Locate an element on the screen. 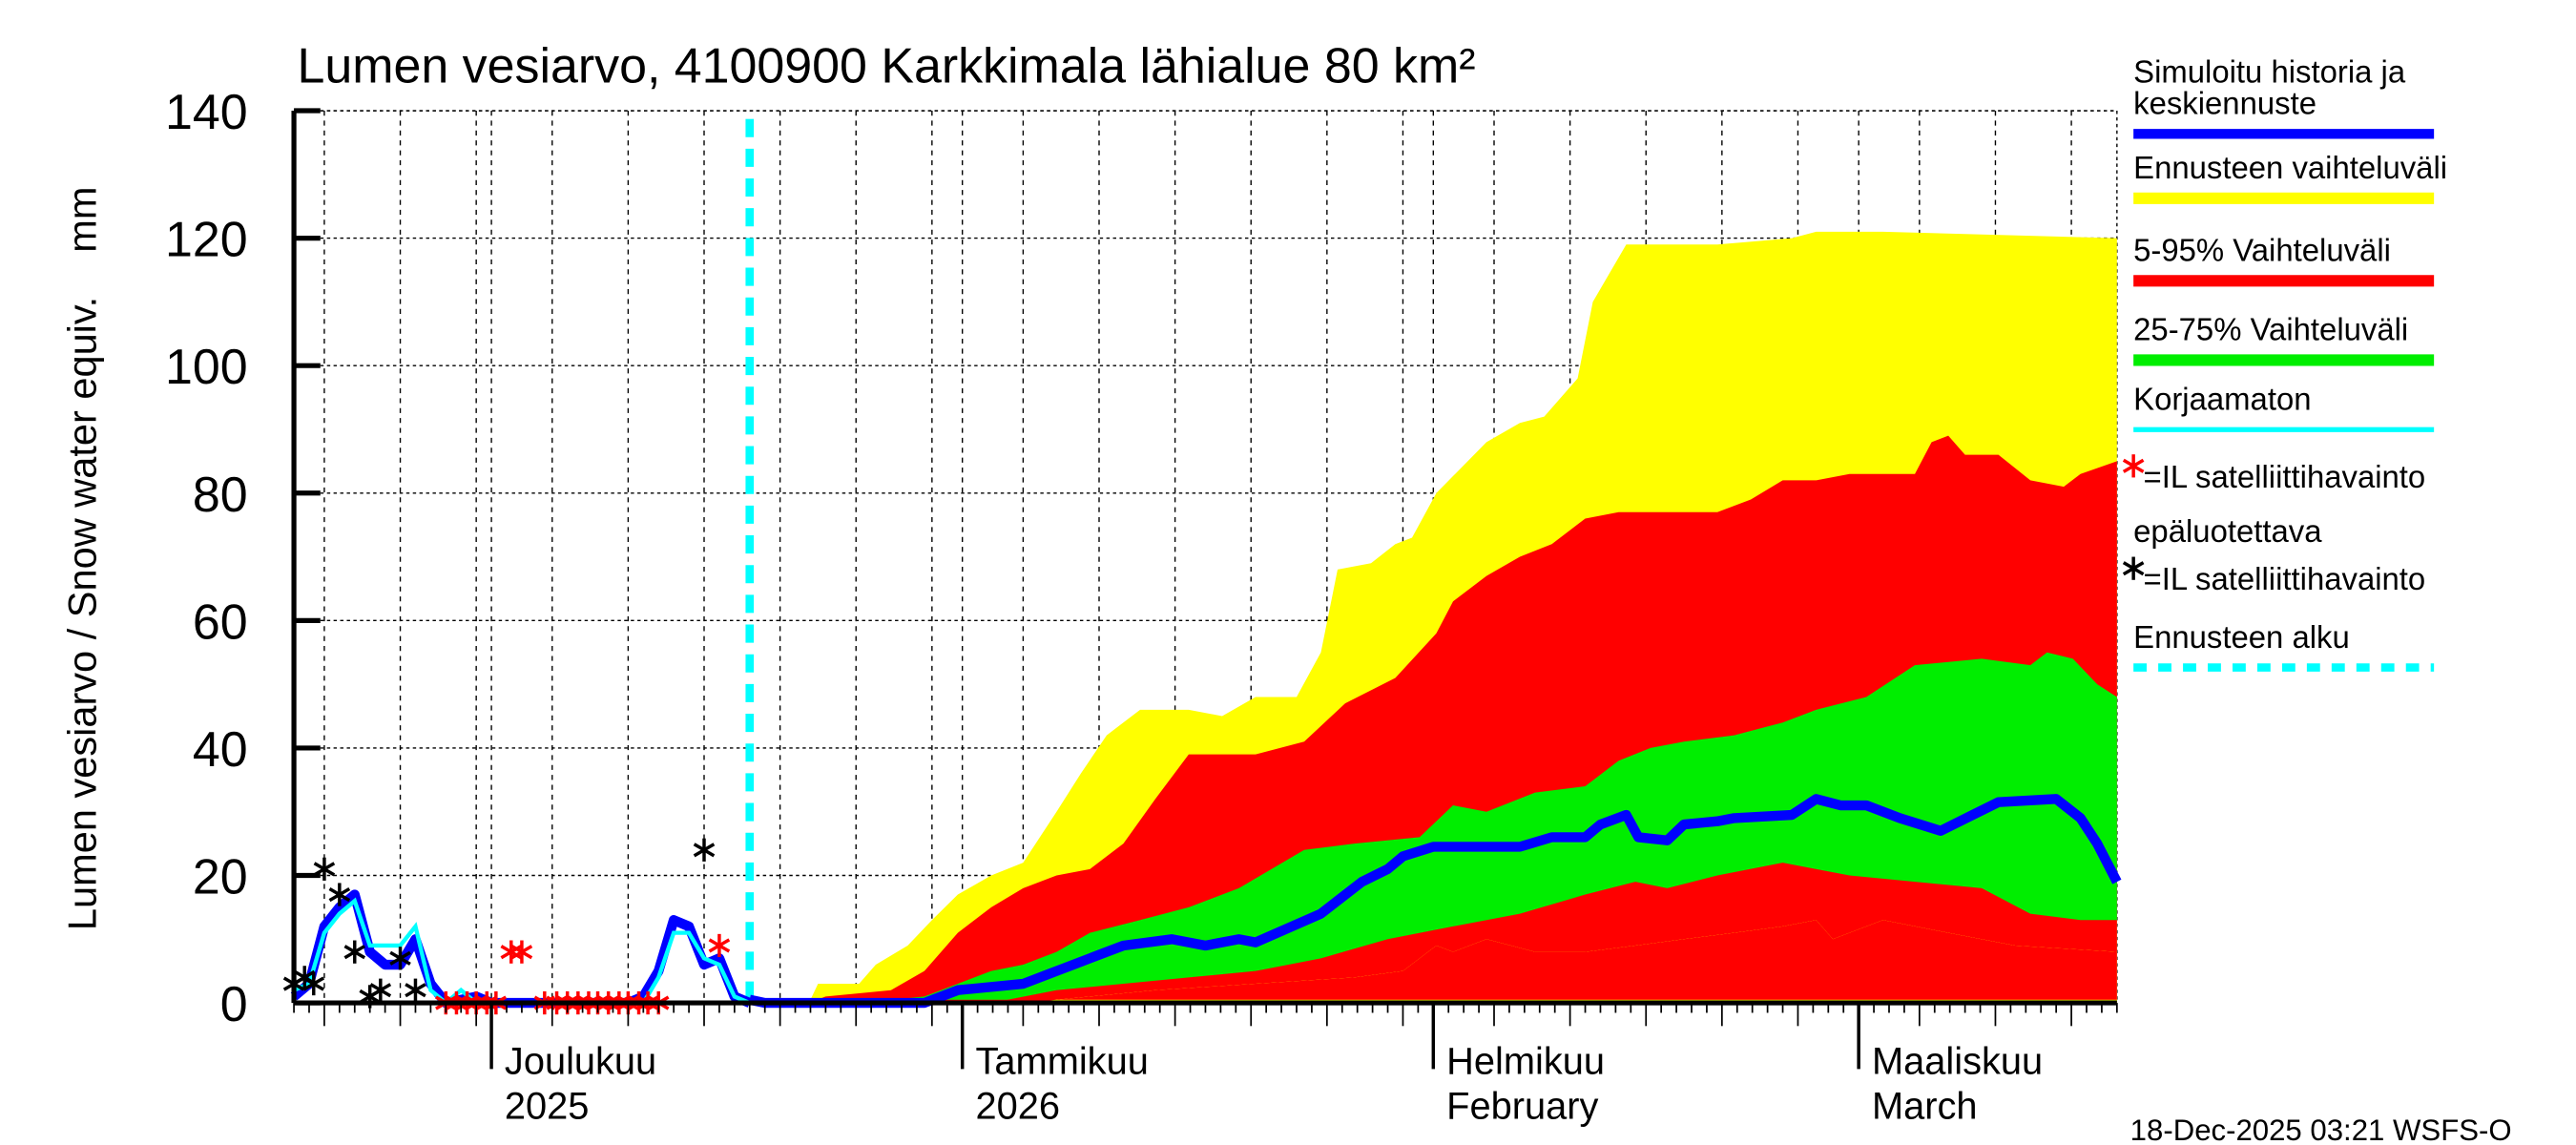  legend-label: Simuloitu historia ja is located at coordinates (2269, 72).